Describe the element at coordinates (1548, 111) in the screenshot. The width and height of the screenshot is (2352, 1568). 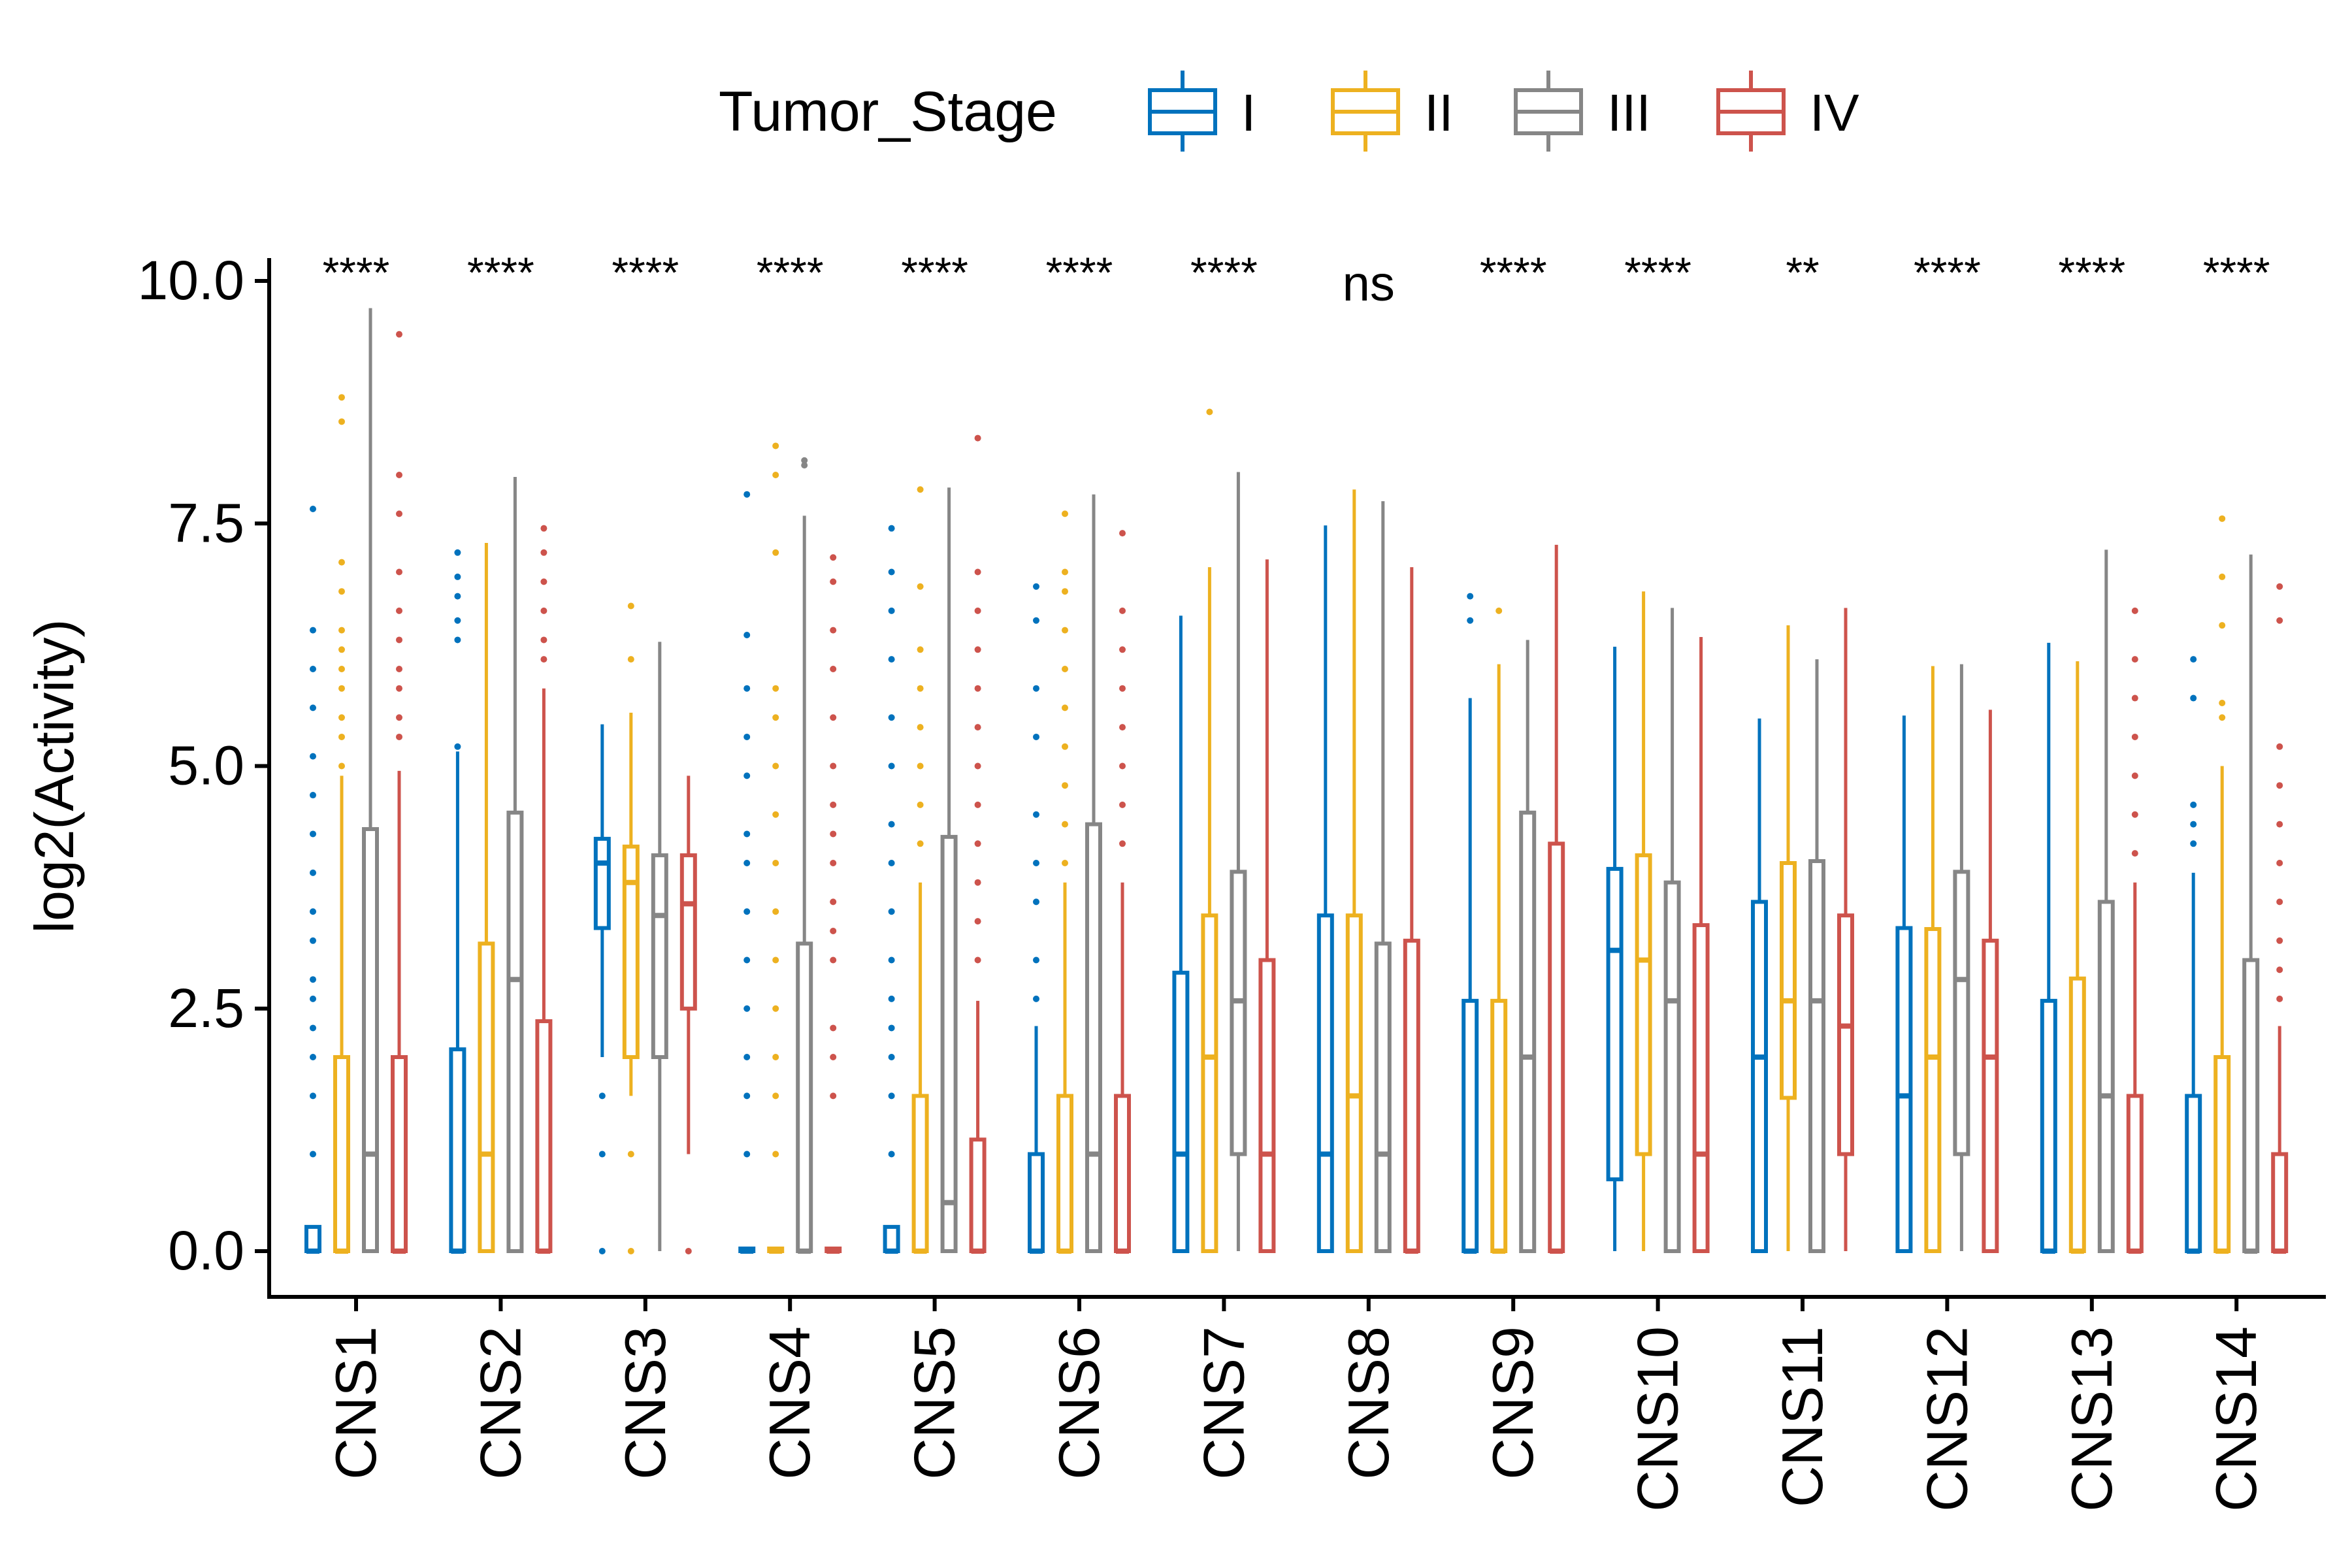
I see `legend-key-III` at that location.